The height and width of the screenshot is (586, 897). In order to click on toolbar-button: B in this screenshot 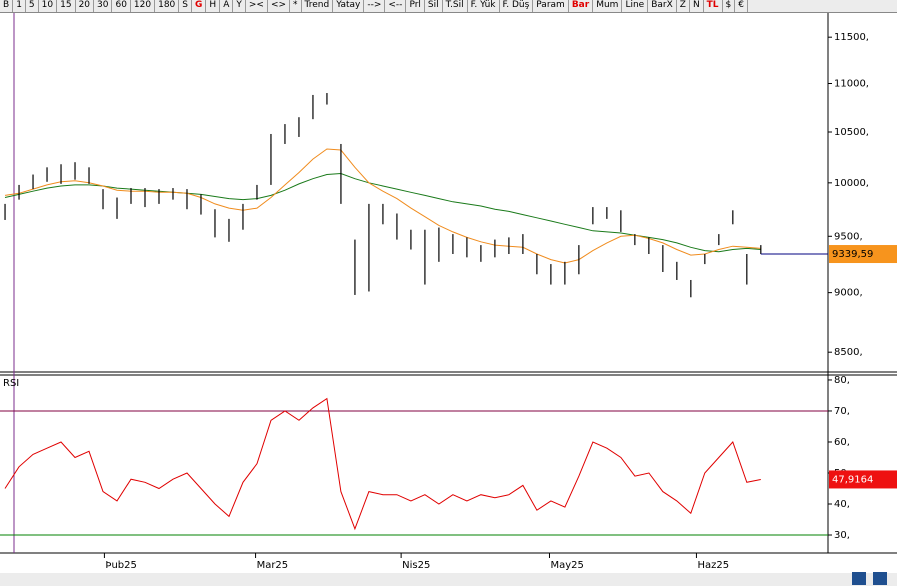, I will do `click(7, 6)`.